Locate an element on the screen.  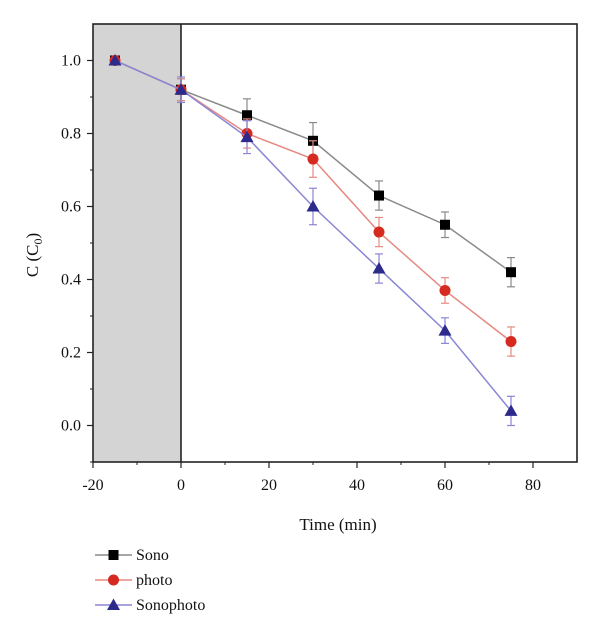
shaded-region is located at coordinates (137, 243).